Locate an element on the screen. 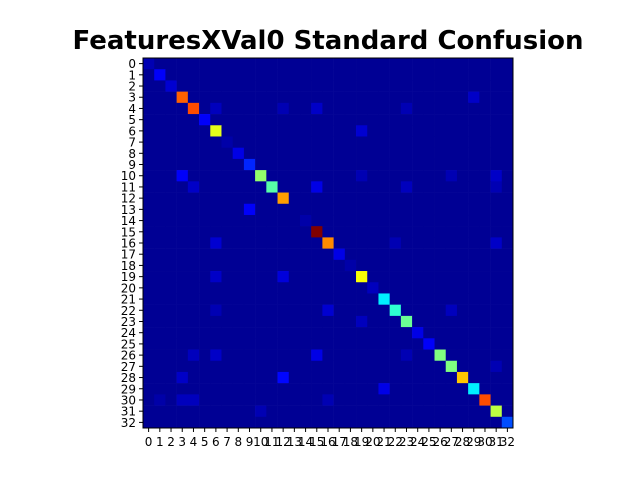  x-tick-label: 32 is located at coordinates (507, 442).